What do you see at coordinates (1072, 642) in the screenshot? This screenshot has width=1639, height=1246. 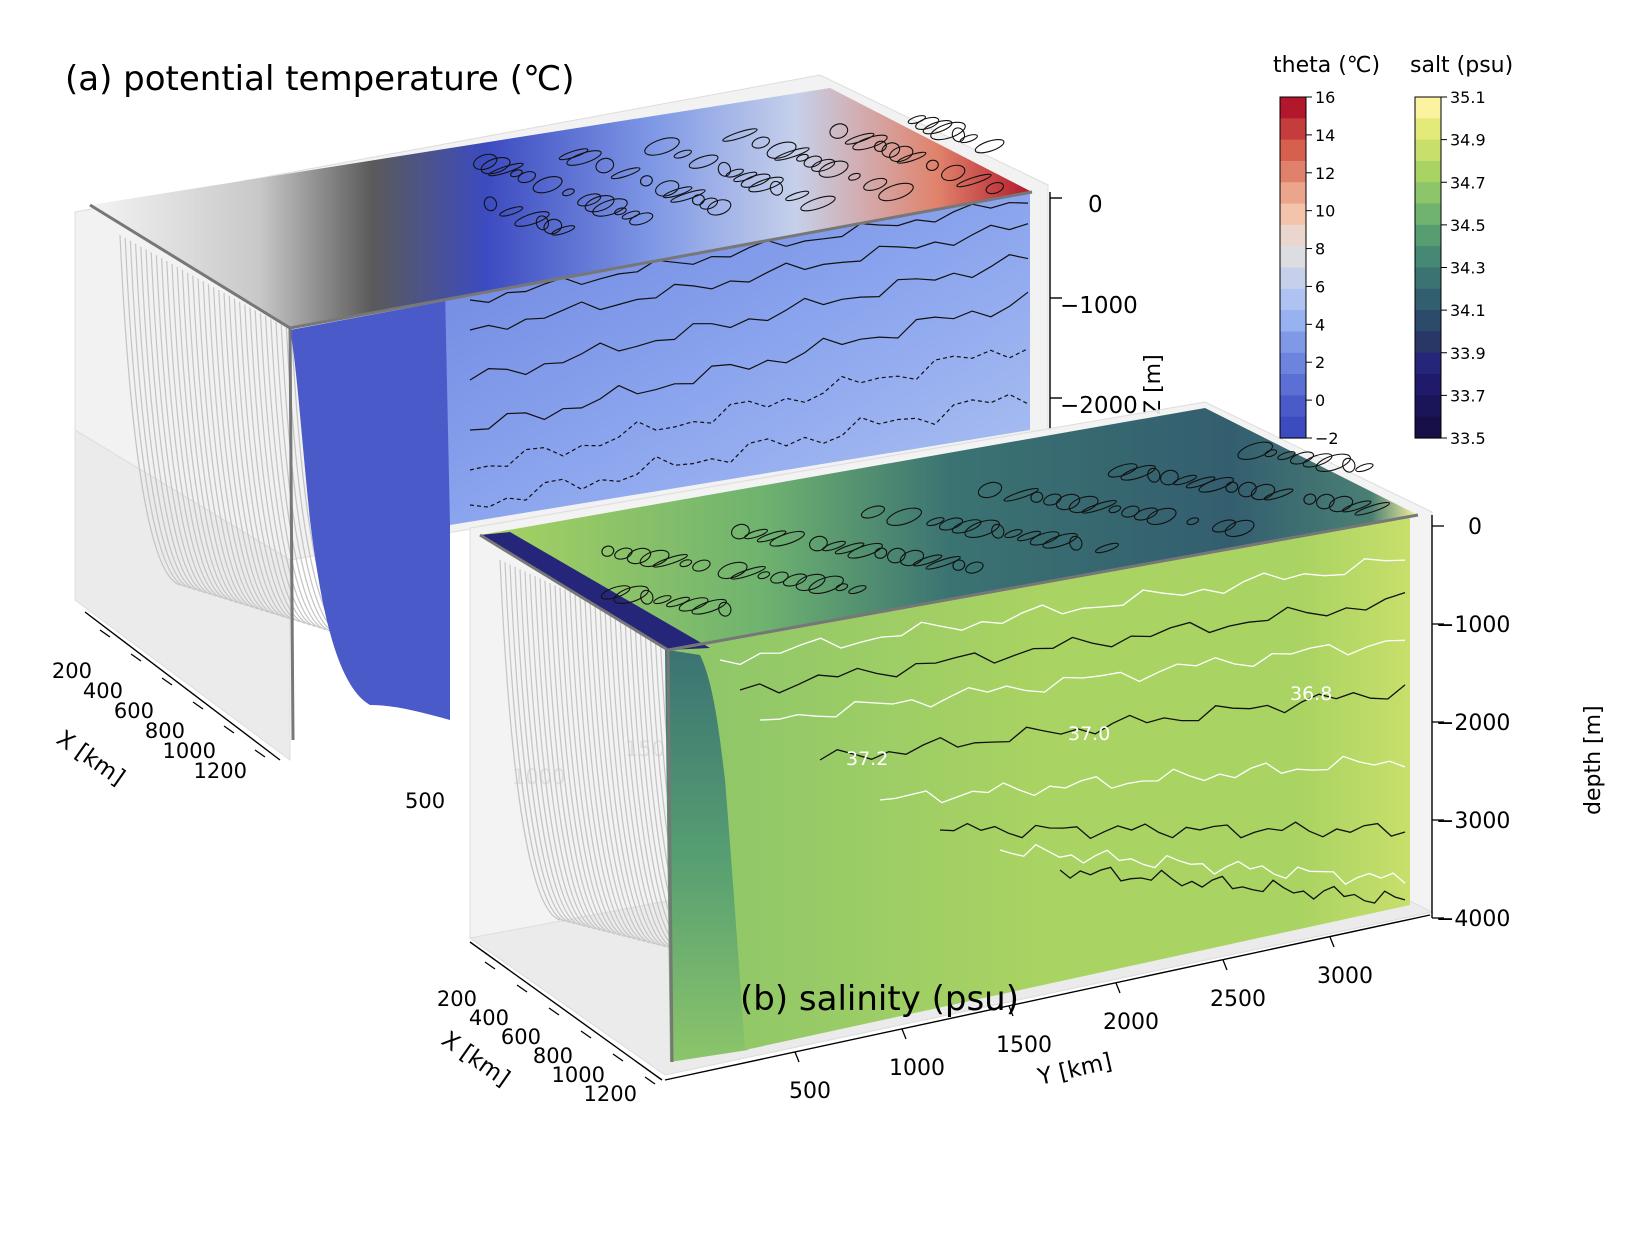 I see `salinity-contour` at bounding box center [1072, 642].